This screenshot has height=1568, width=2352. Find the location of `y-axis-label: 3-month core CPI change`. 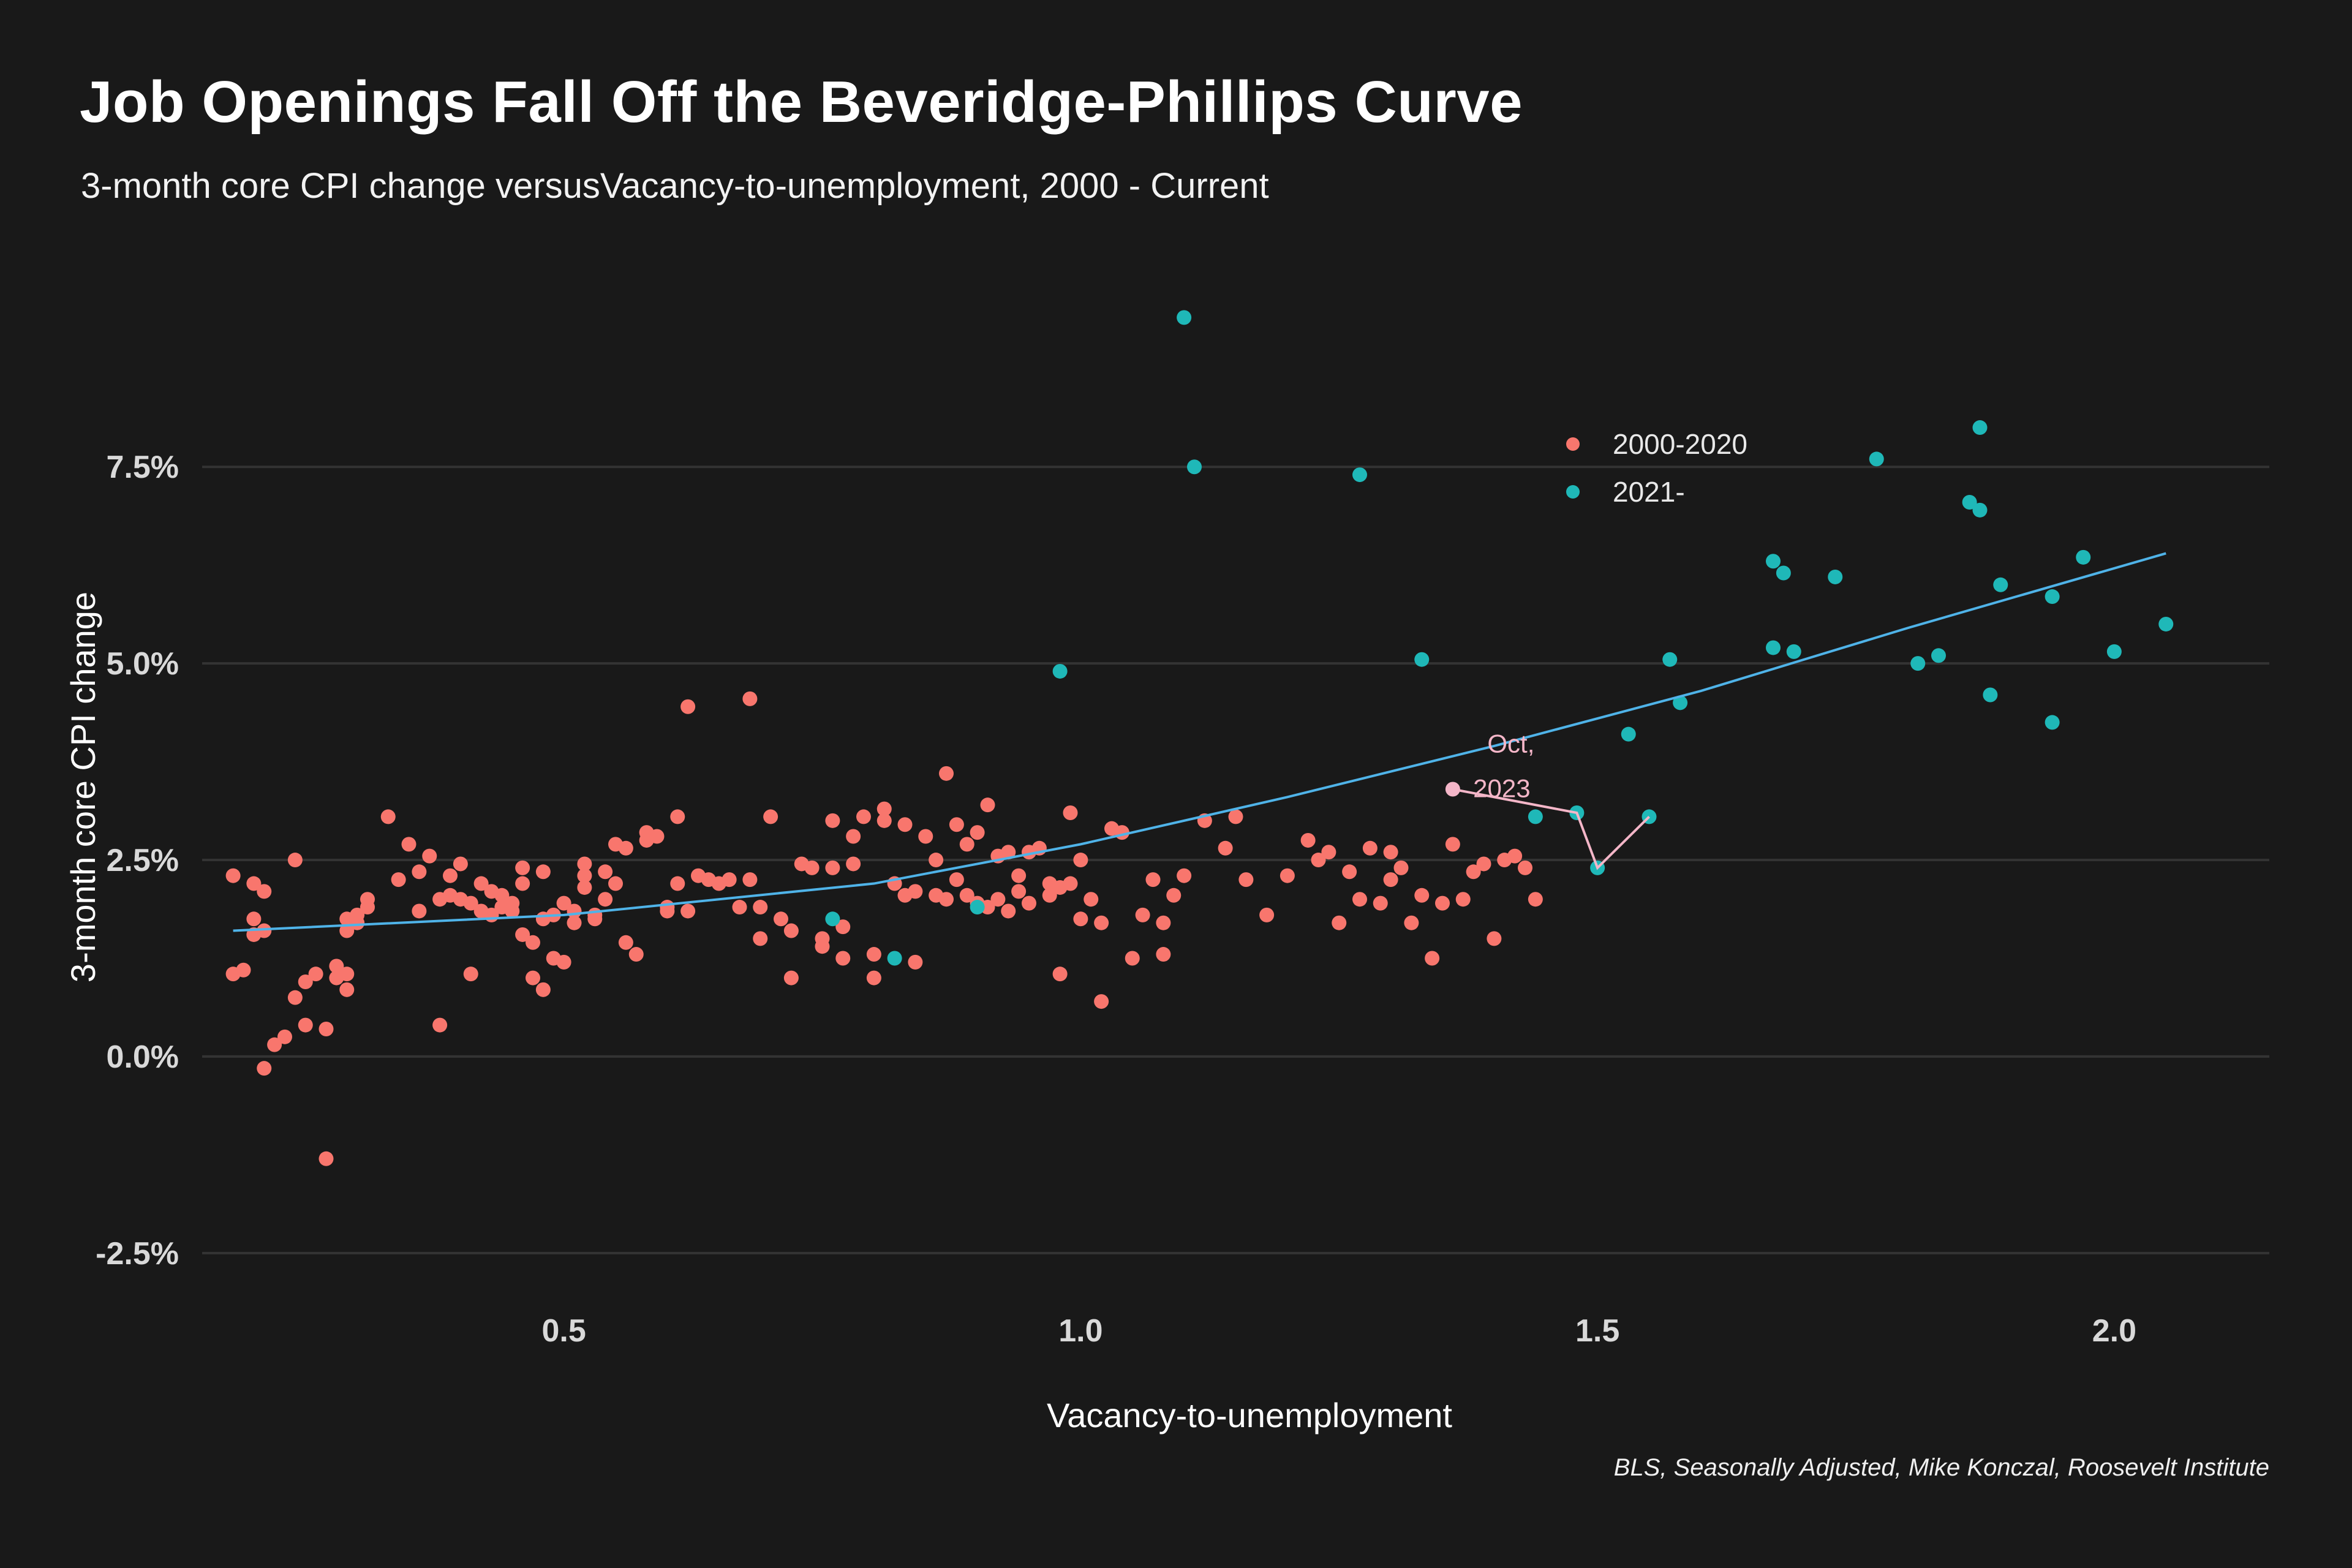

y-axis-label: 3-month core CPI change is located at coordinates (83, 787).